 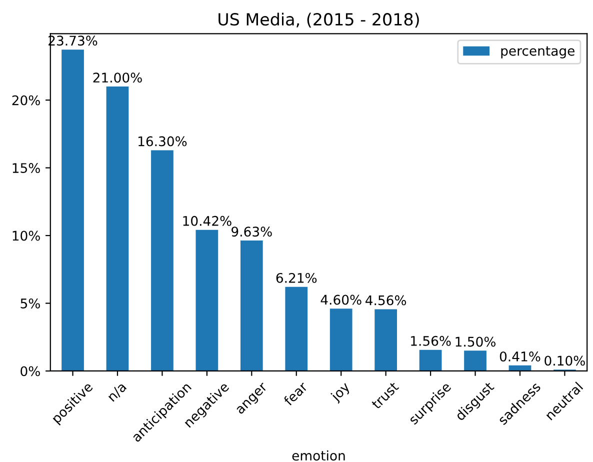 I want to click on data-label: 1.56%, so click(x=431, y=341).